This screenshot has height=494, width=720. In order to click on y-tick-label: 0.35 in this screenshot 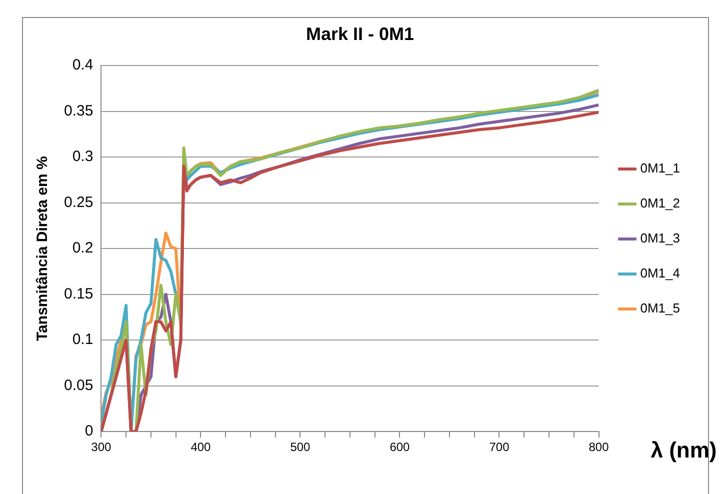, I will do `click(79, 111)`.